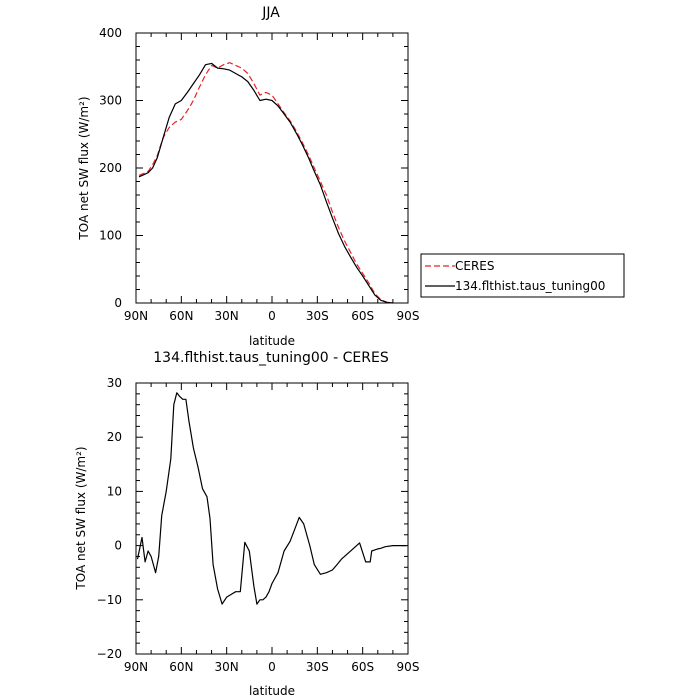 This screenshot has height=700, width=700. What do you see at coordinates (227, 667) in the screenshot?
I see `bottom-x-tick-label: 30N` at bounding box center [227, 667].